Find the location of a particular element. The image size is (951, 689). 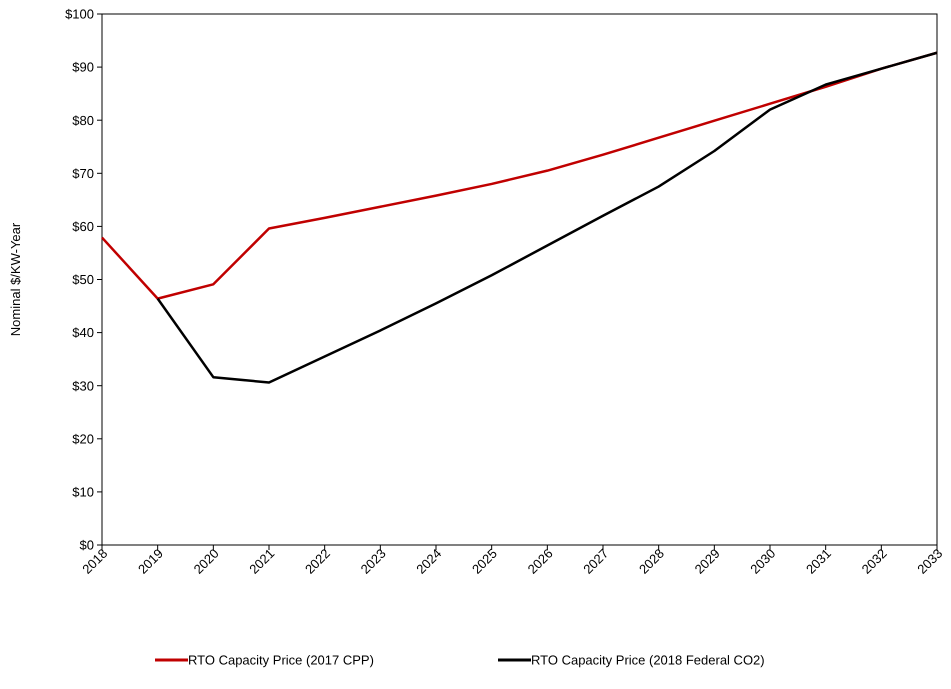

y-tick-label: $20 is located at coordinates (83, 438).